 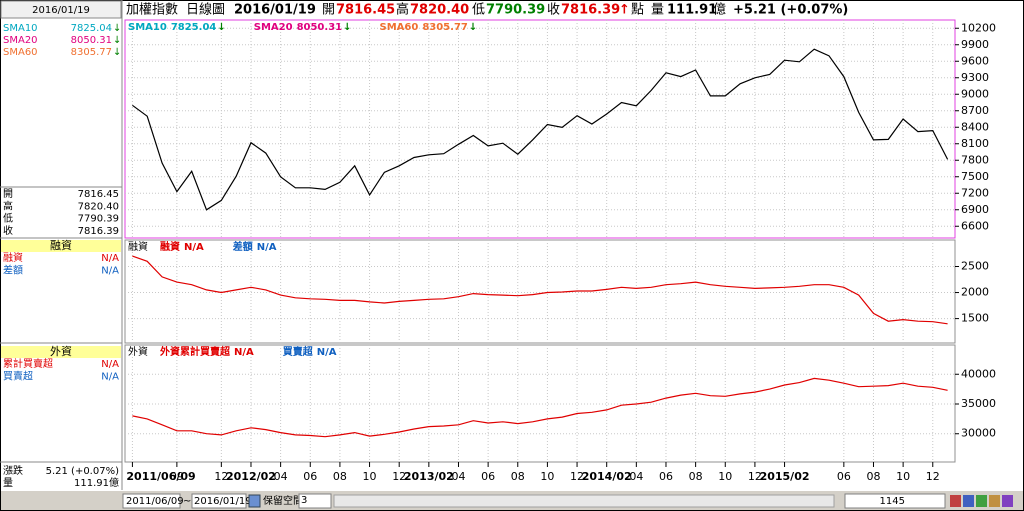 I want to click on ohlc-label: 高, so click(x=8, y=205).